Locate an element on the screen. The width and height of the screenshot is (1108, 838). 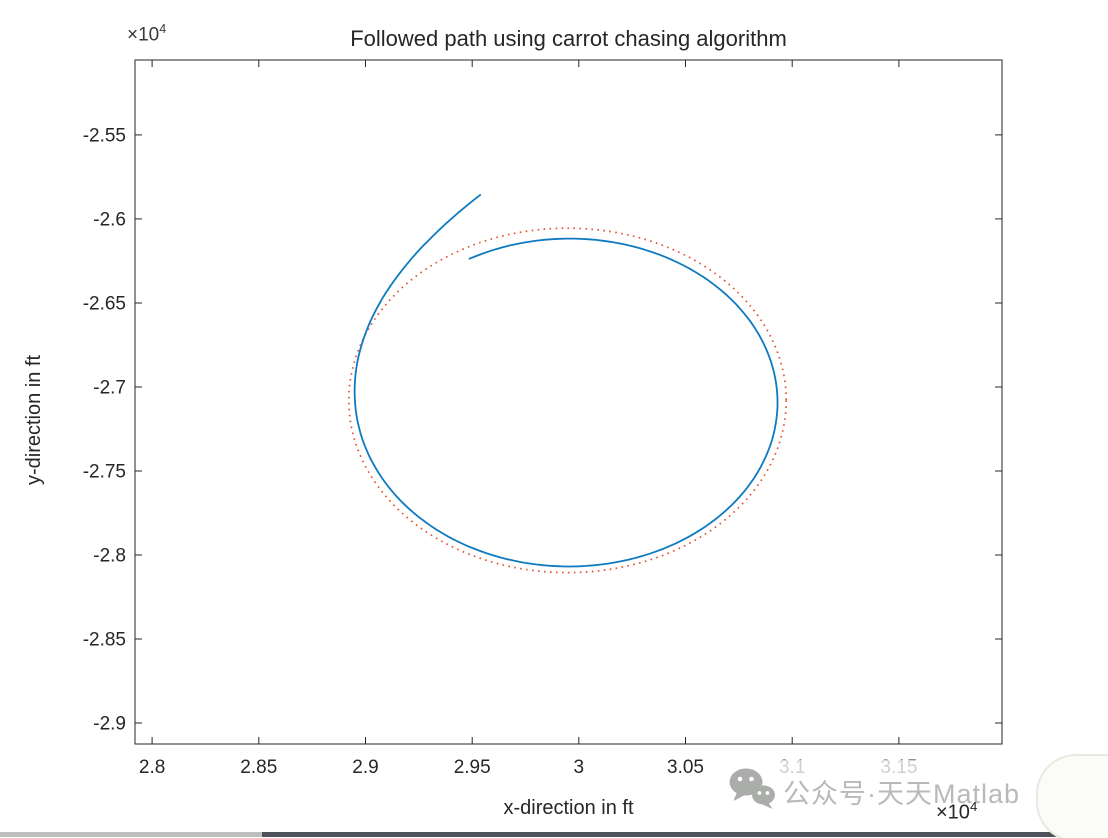
y-tick-label: -2.85 is located at coordinates (104, 640).